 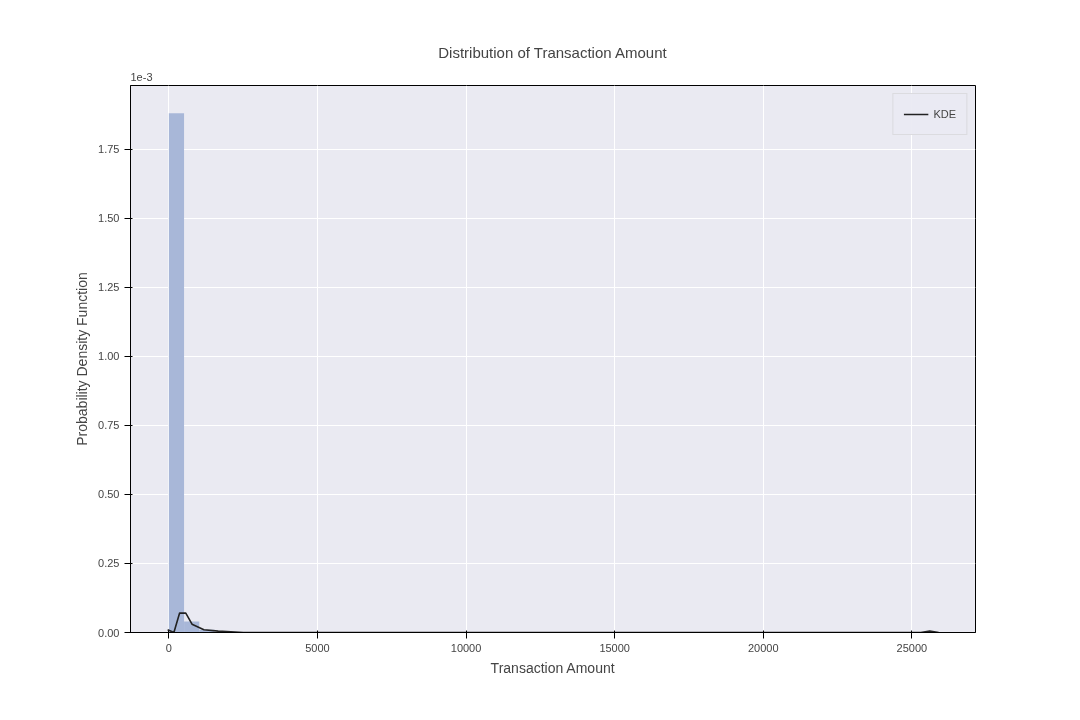 What do you see at coordinates (109, 356) in the screenshot?
I see `y-tick-label: 1.00` at bounding box center [109, 356].